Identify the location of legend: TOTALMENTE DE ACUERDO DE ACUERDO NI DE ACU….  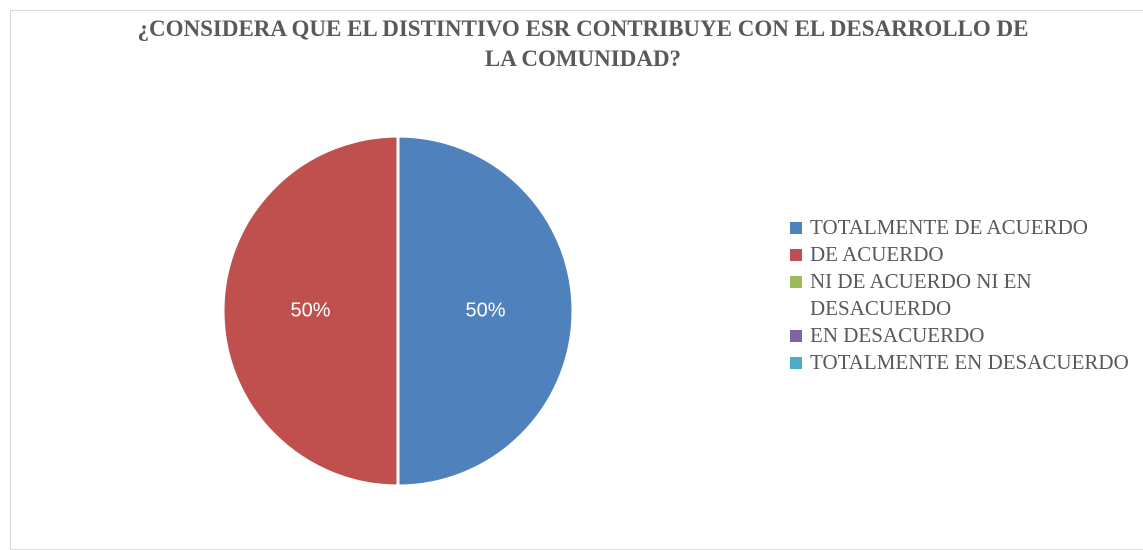
(960, 295).